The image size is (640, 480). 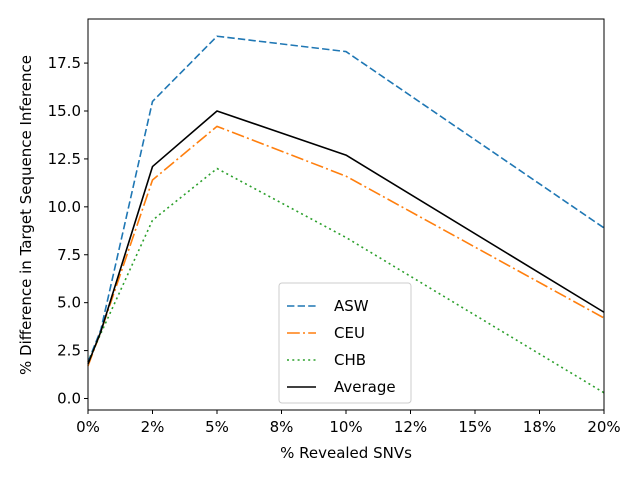 What do you see at coordinates (603, 427) in the screenshot?
I see `x-tick-label: 20%` at bounding box center [603, 427].